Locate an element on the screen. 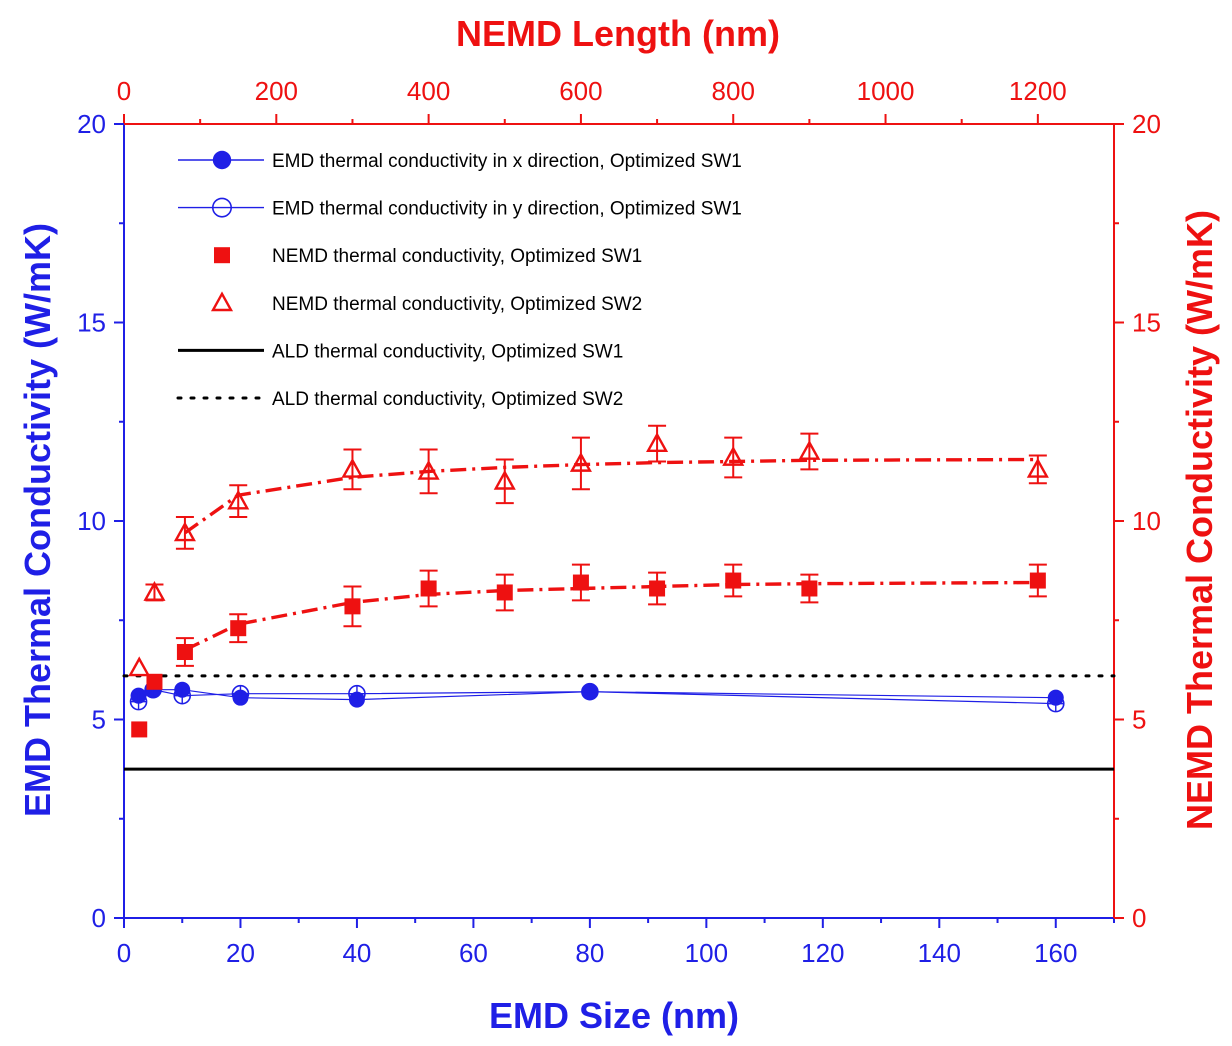 This screenshot has width=1232, height=1046. series-filled-square is located at coordinates (589, 650).